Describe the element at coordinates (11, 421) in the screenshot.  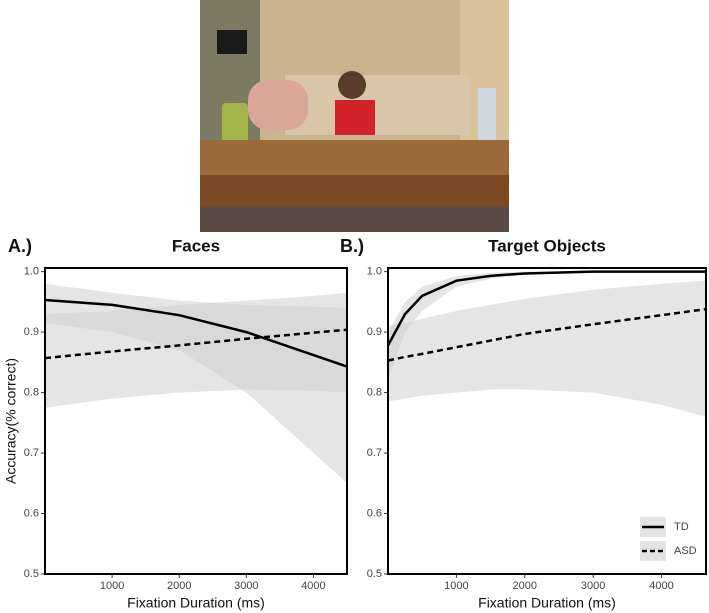
I see `y-axis-label: Accuracy(% correct)` at that location.